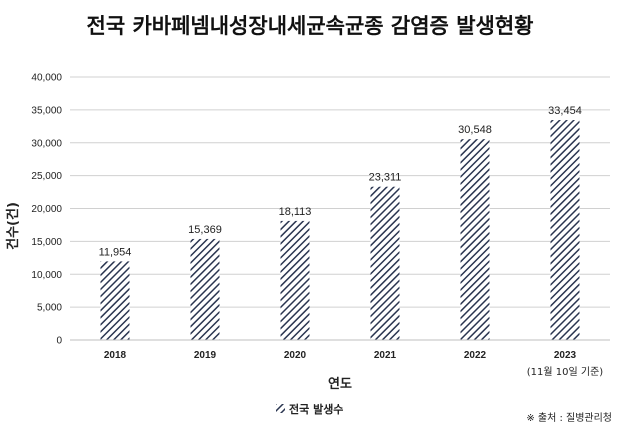 This screenshot has height=430, width=620. I want to click on x-axis-label: 연도, so click(340, 384).